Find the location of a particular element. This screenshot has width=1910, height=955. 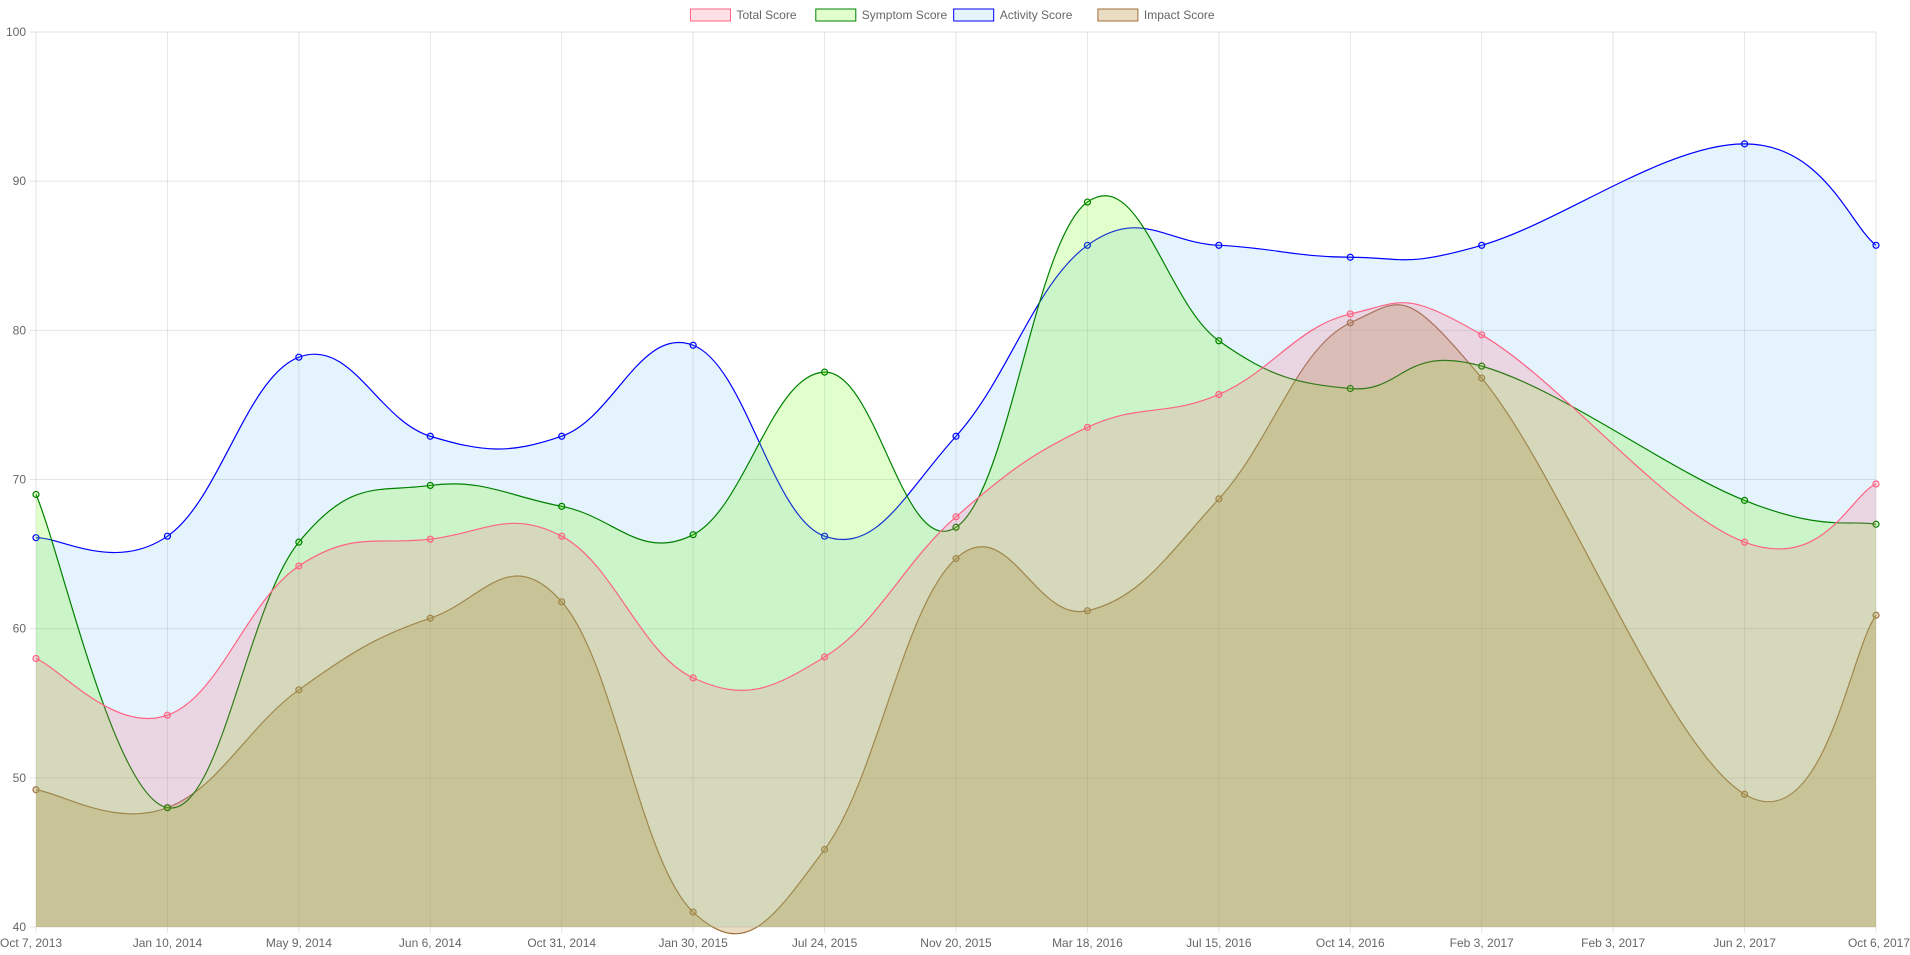

legend-label: Symptom Score is located at coordinates (905, 15).